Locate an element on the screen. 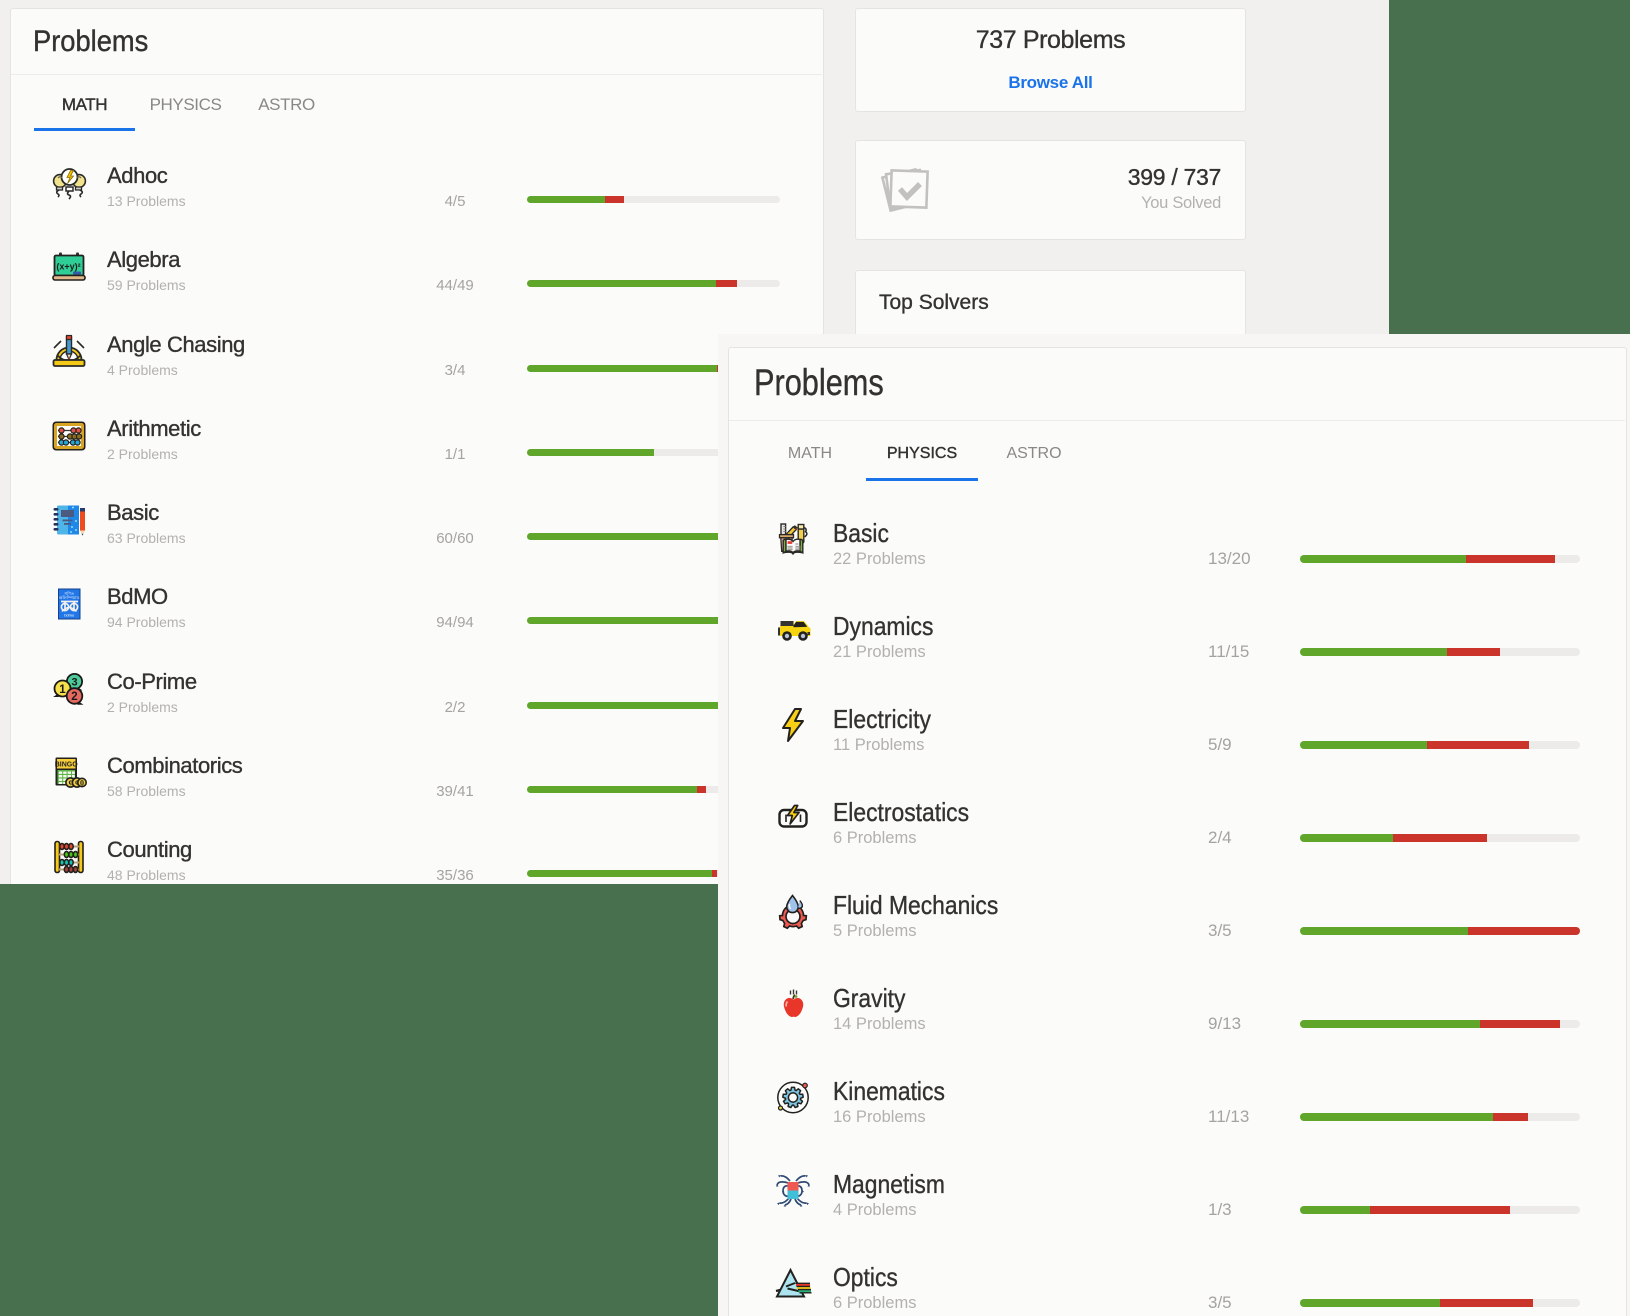 Image resolution: width=1630 pixels, height=1316 pixels. svg-text: গণিত is located at coordinates (69, 593).